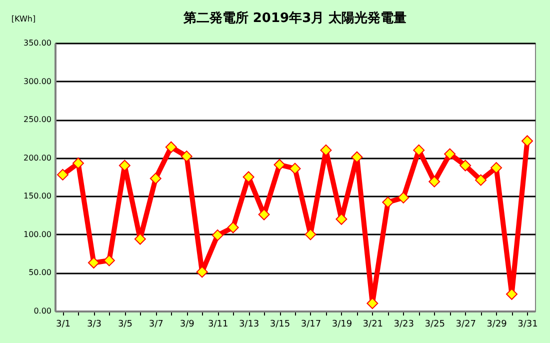  I want to click on x-tick-label: 3/17, so click(311, 325).